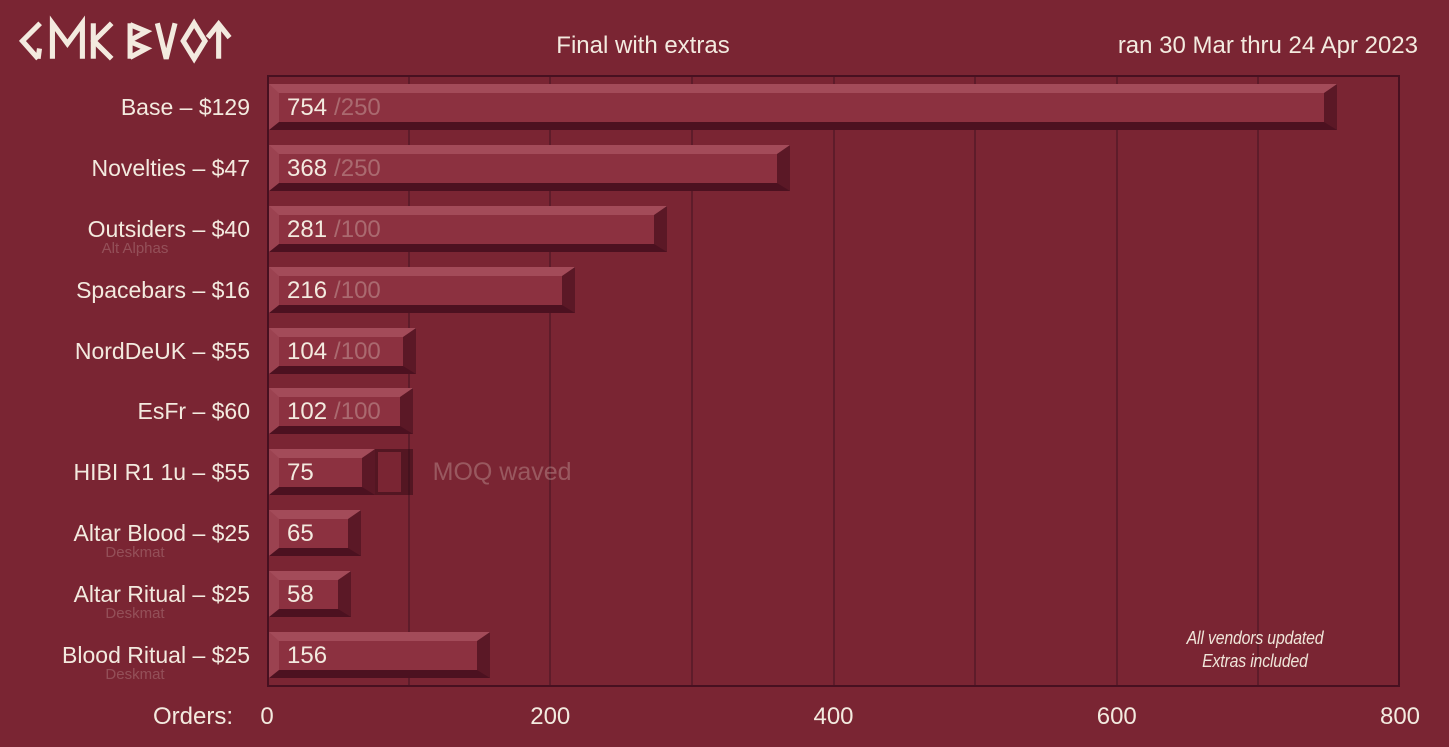  Describe the element at coordinates (379, 654) in the screenshot. I see `bar: 156` at that location.